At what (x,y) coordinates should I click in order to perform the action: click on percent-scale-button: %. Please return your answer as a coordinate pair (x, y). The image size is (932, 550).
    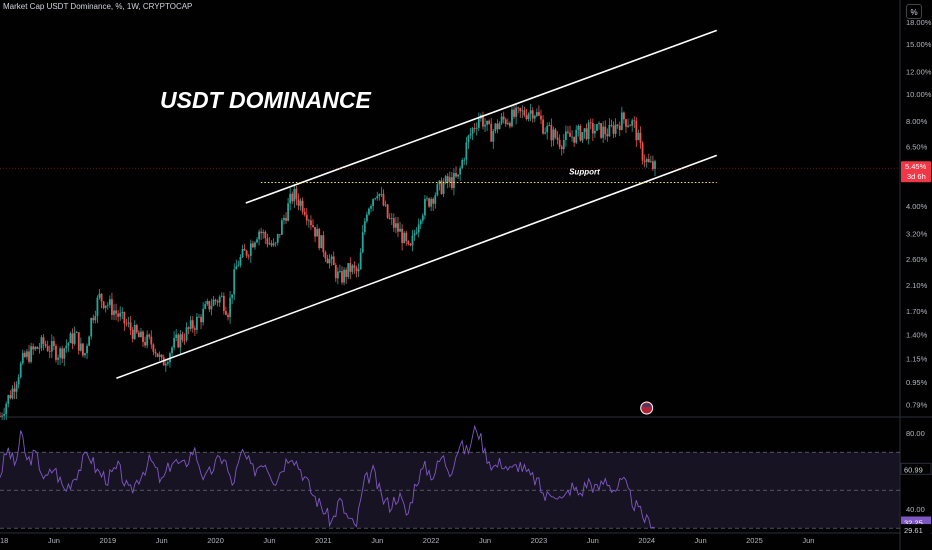
    Looking at the image, I should click on (914, 11).